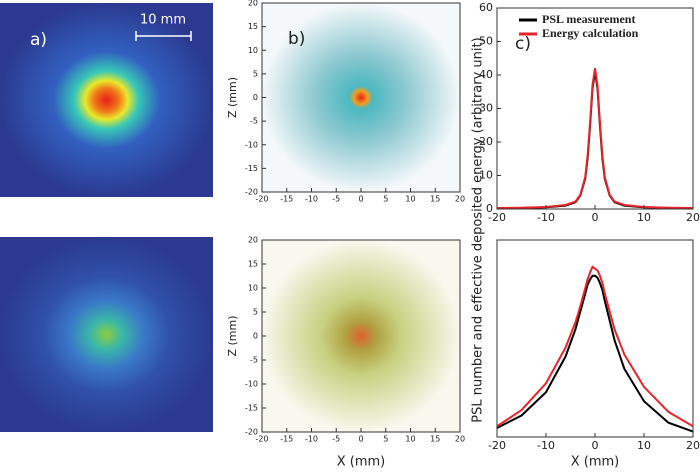 This screenshot has height=474, width=700. Describe the element at coordinates (486, 108) in the screenshot. I see `y-tick-label: 30` at that location.